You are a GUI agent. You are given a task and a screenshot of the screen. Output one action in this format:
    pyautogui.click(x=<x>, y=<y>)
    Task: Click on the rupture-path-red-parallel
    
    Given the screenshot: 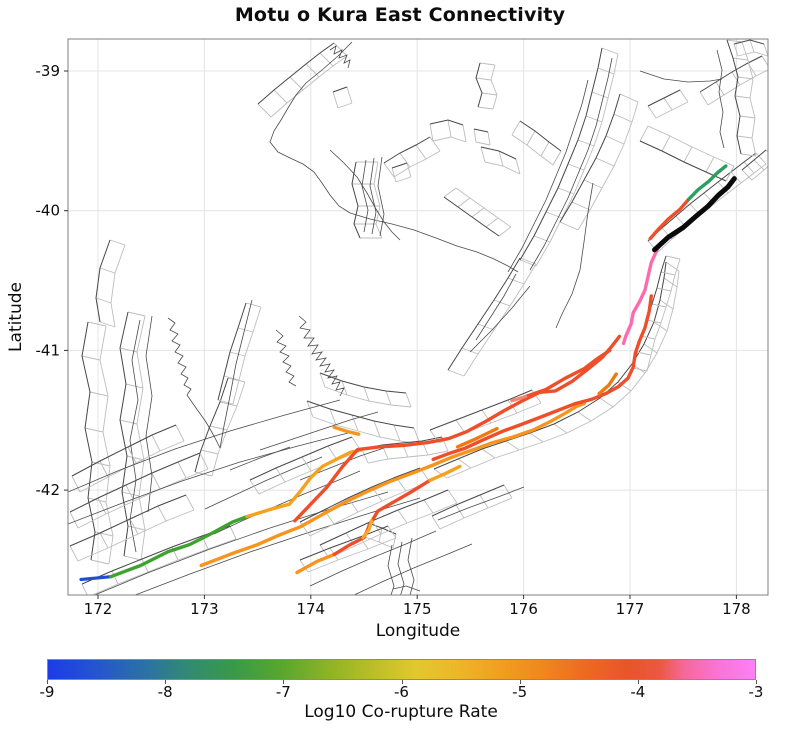 What is the action you would take?
    pyautogui.click(x=568, y=373)
    